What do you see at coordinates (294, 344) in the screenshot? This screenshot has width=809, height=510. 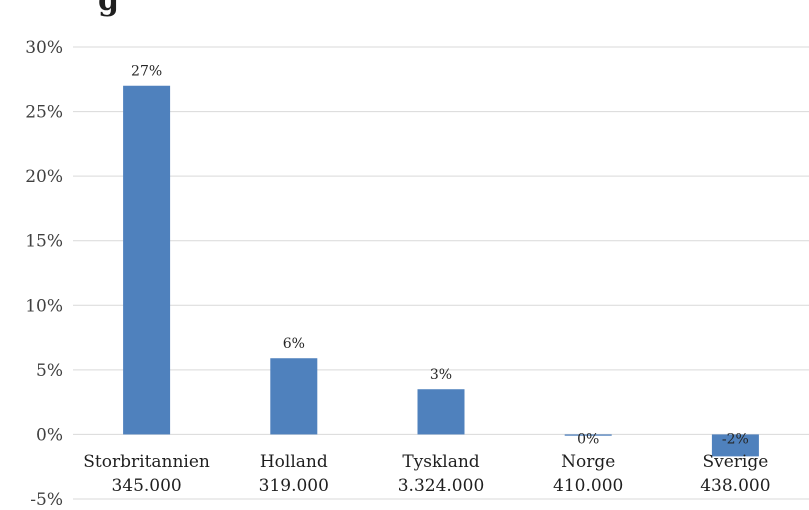 I see `data-label: 6%` at bounding box center [294, 344].